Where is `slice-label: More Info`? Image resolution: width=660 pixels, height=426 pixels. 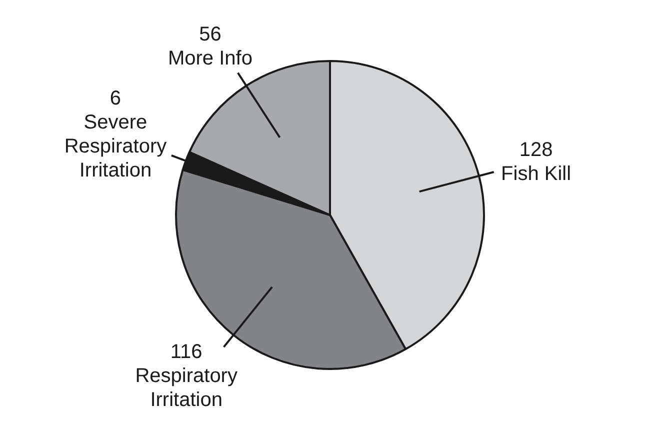
slice-label: More Info is located at coordinates (210, 58).